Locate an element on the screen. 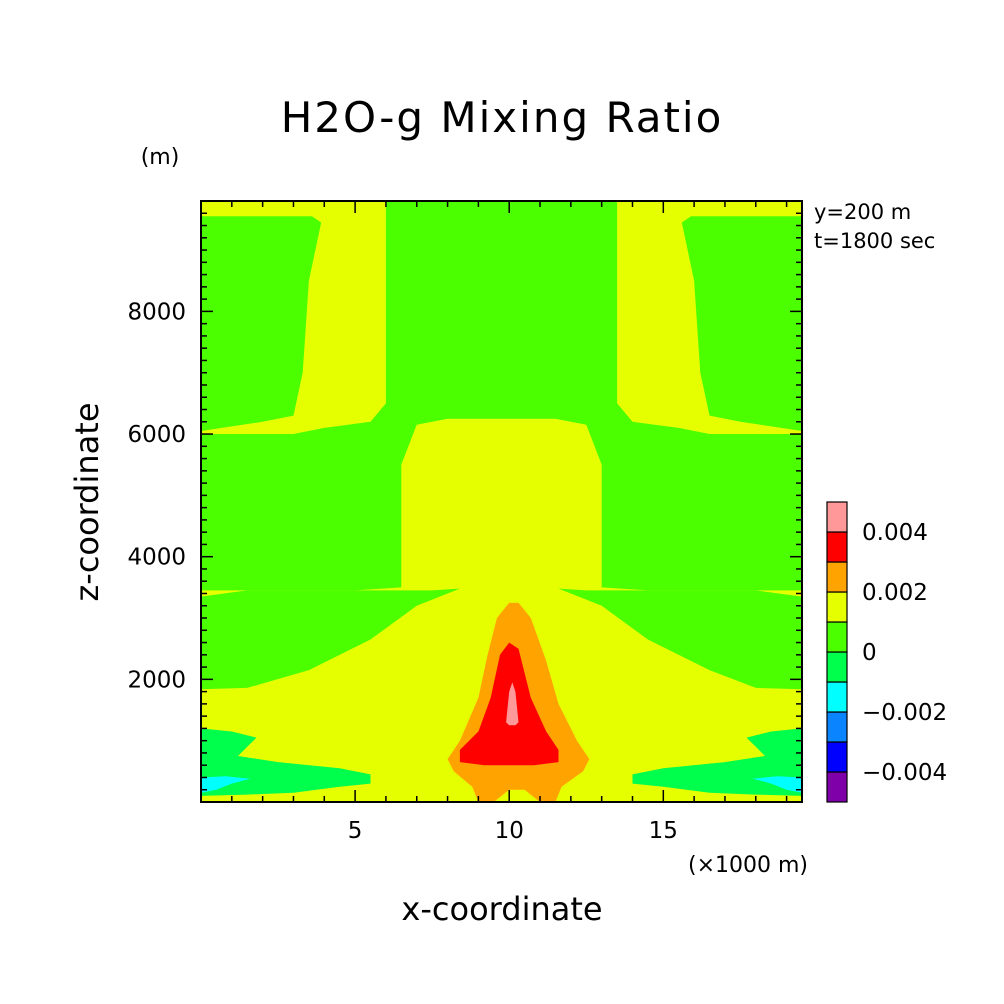 This screenshot has width=1004, height=1004. y-tick-label: 2000 is located at coordinates (156, 680).